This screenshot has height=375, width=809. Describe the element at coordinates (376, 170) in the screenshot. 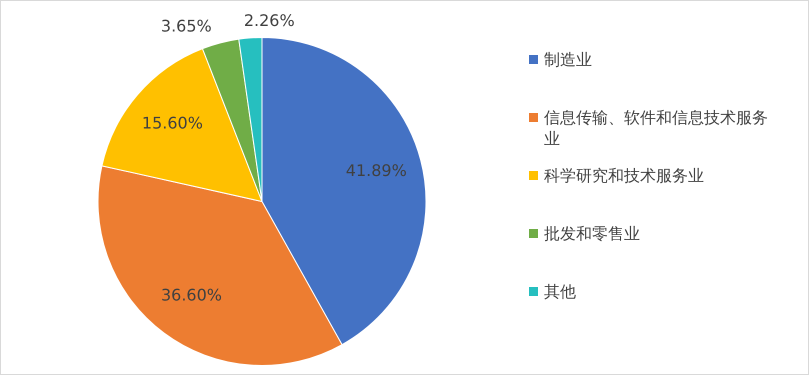

I see `data-label: 41.89%` at that location.